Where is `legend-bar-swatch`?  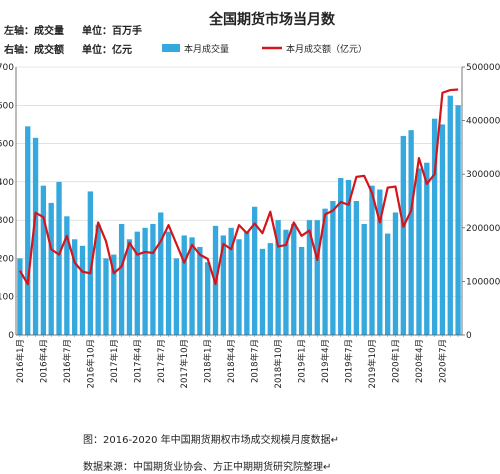
legend-bar-swatch is located at coordinates (171, 48).